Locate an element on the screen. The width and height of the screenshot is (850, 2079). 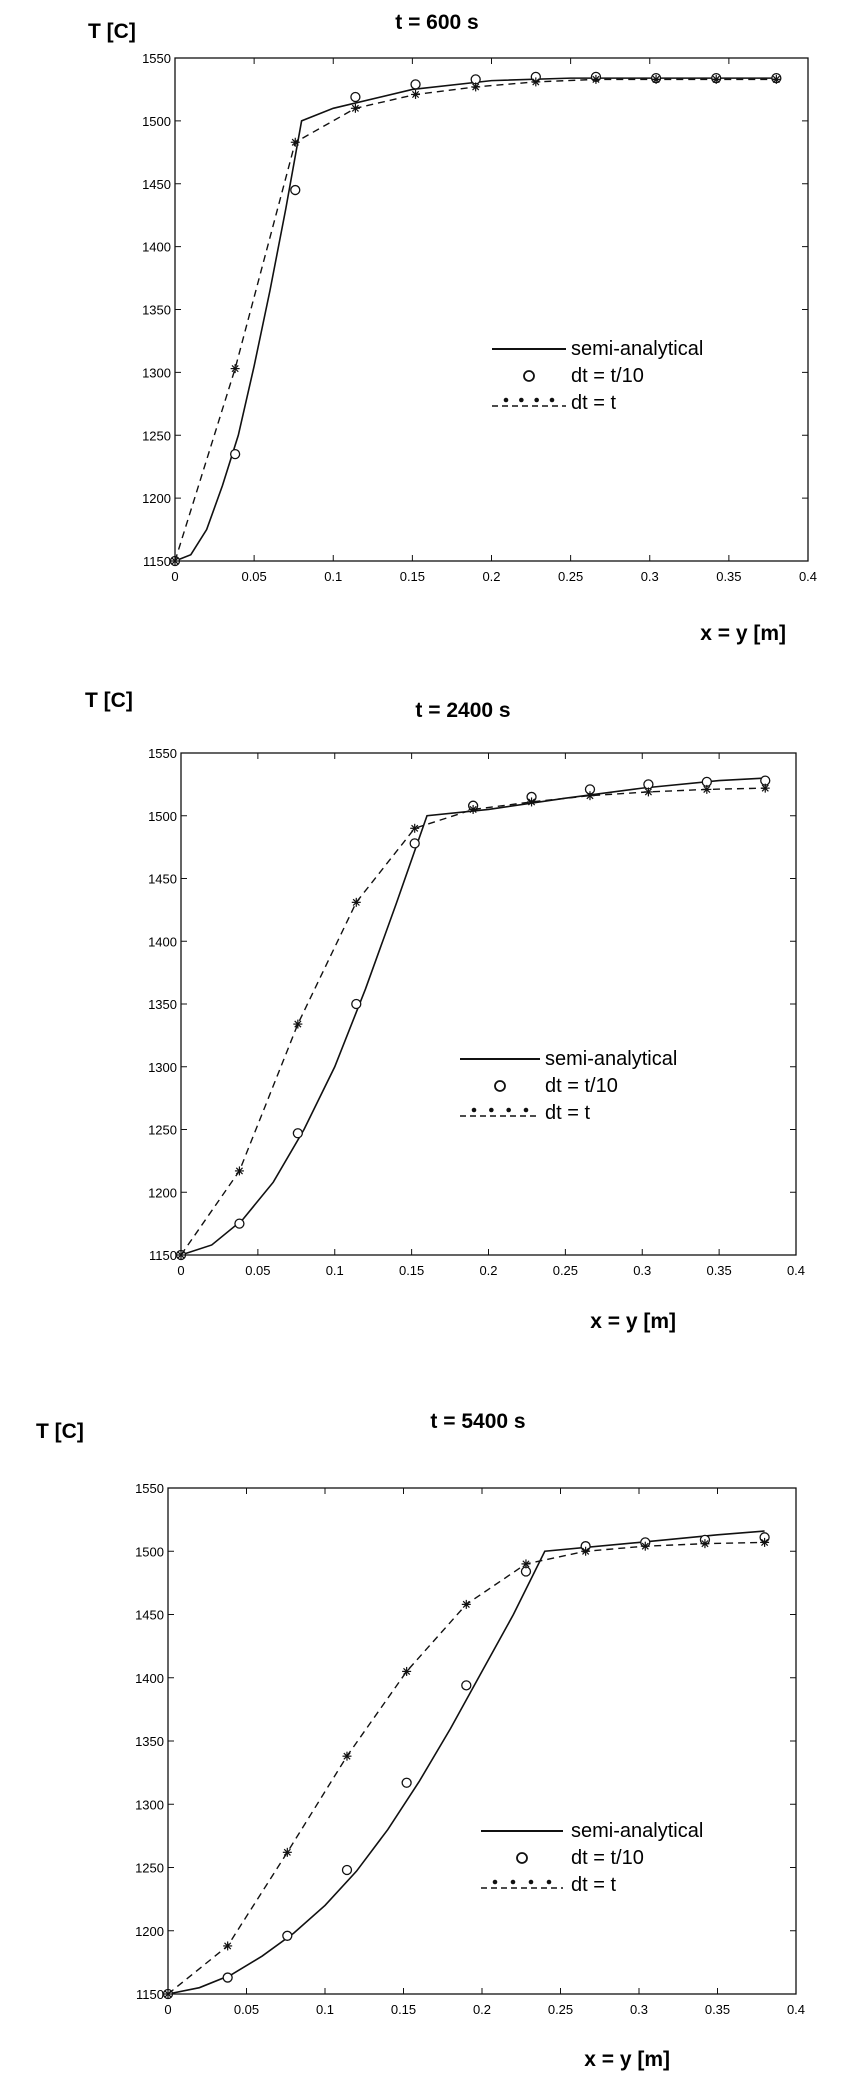
y-tick-label: 1550 is located at coordinates (149, 1488).